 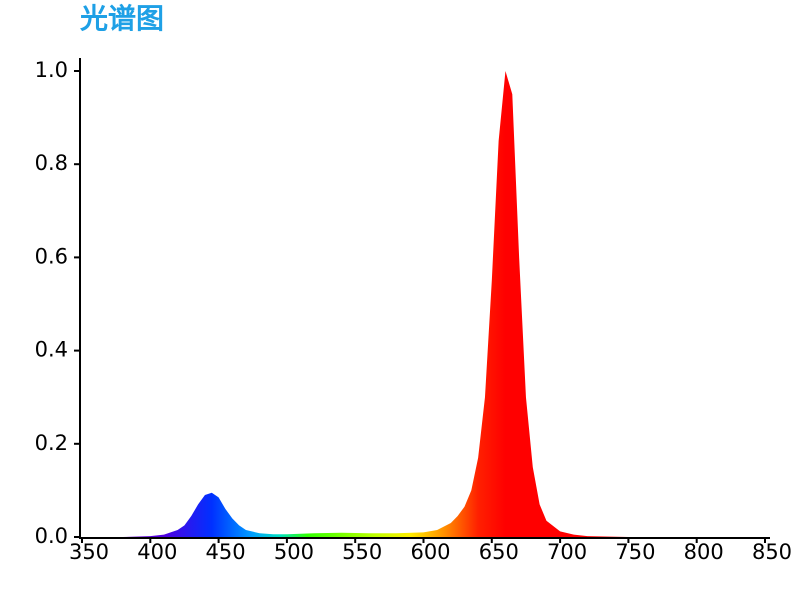 What do you see at coordinates (635, 552) in the screenshot?
I see `x-tick-label: 750` at bounding box center [635, 552].